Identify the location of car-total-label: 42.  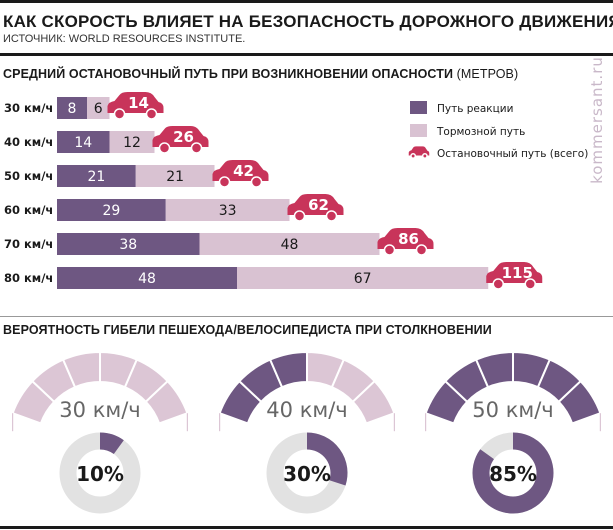
(243, 171).